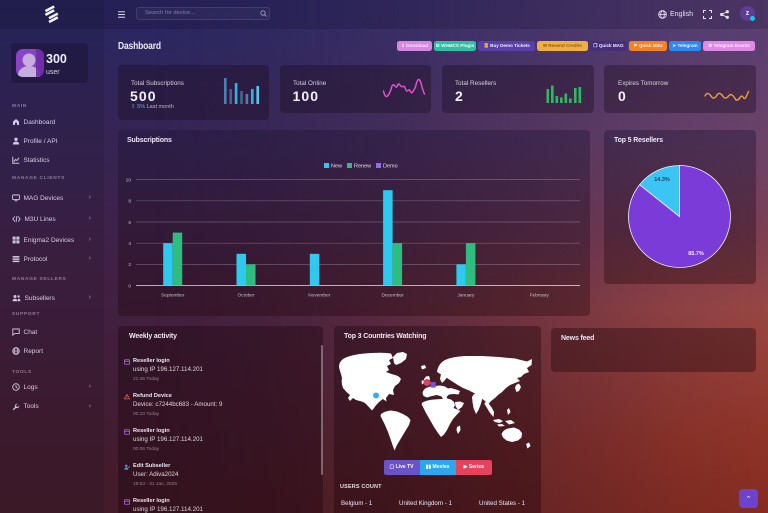 This screenshot has height=513, width=768. What do you see at coordinates (390, 167) in the screenshot?
I see `svg-text: Demo` at bounding box center [390, 167].